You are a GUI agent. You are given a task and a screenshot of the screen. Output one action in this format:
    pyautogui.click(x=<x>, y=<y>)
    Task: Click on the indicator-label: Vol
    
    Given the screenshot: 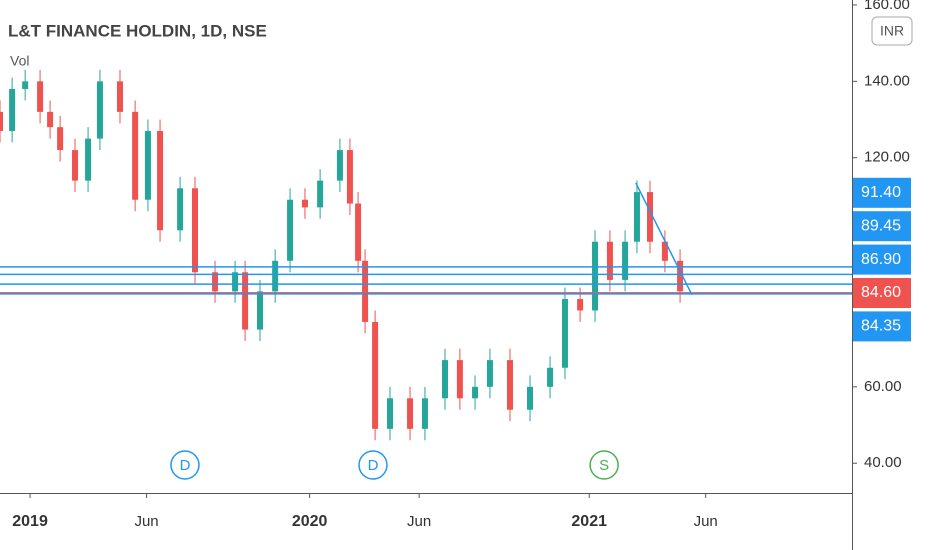 What is the action you would take?
    pyautogui.click(x=19, y=61)
    